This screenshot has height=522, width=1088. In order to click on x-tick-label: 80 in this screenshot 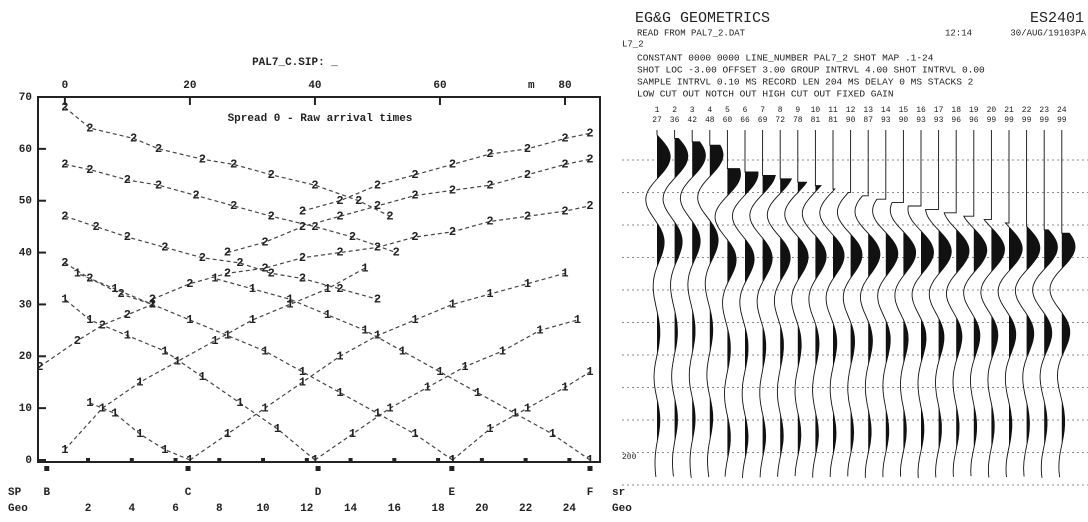, I will do `click(564, 86)`.